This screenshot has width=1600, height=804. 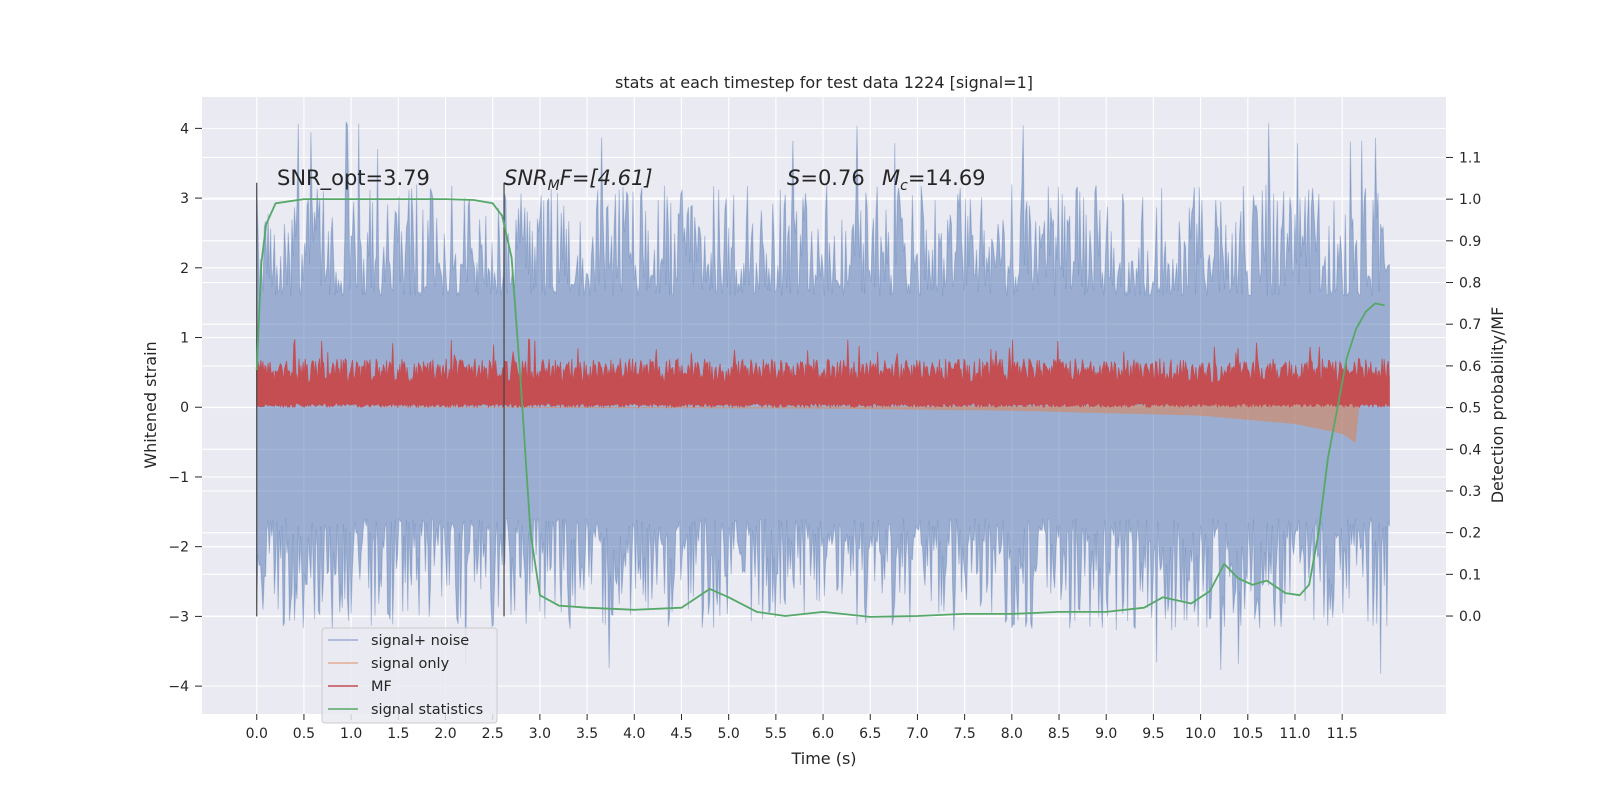 I want to click on x-tick-label-14: 7.0, so click(x=917, y=734).